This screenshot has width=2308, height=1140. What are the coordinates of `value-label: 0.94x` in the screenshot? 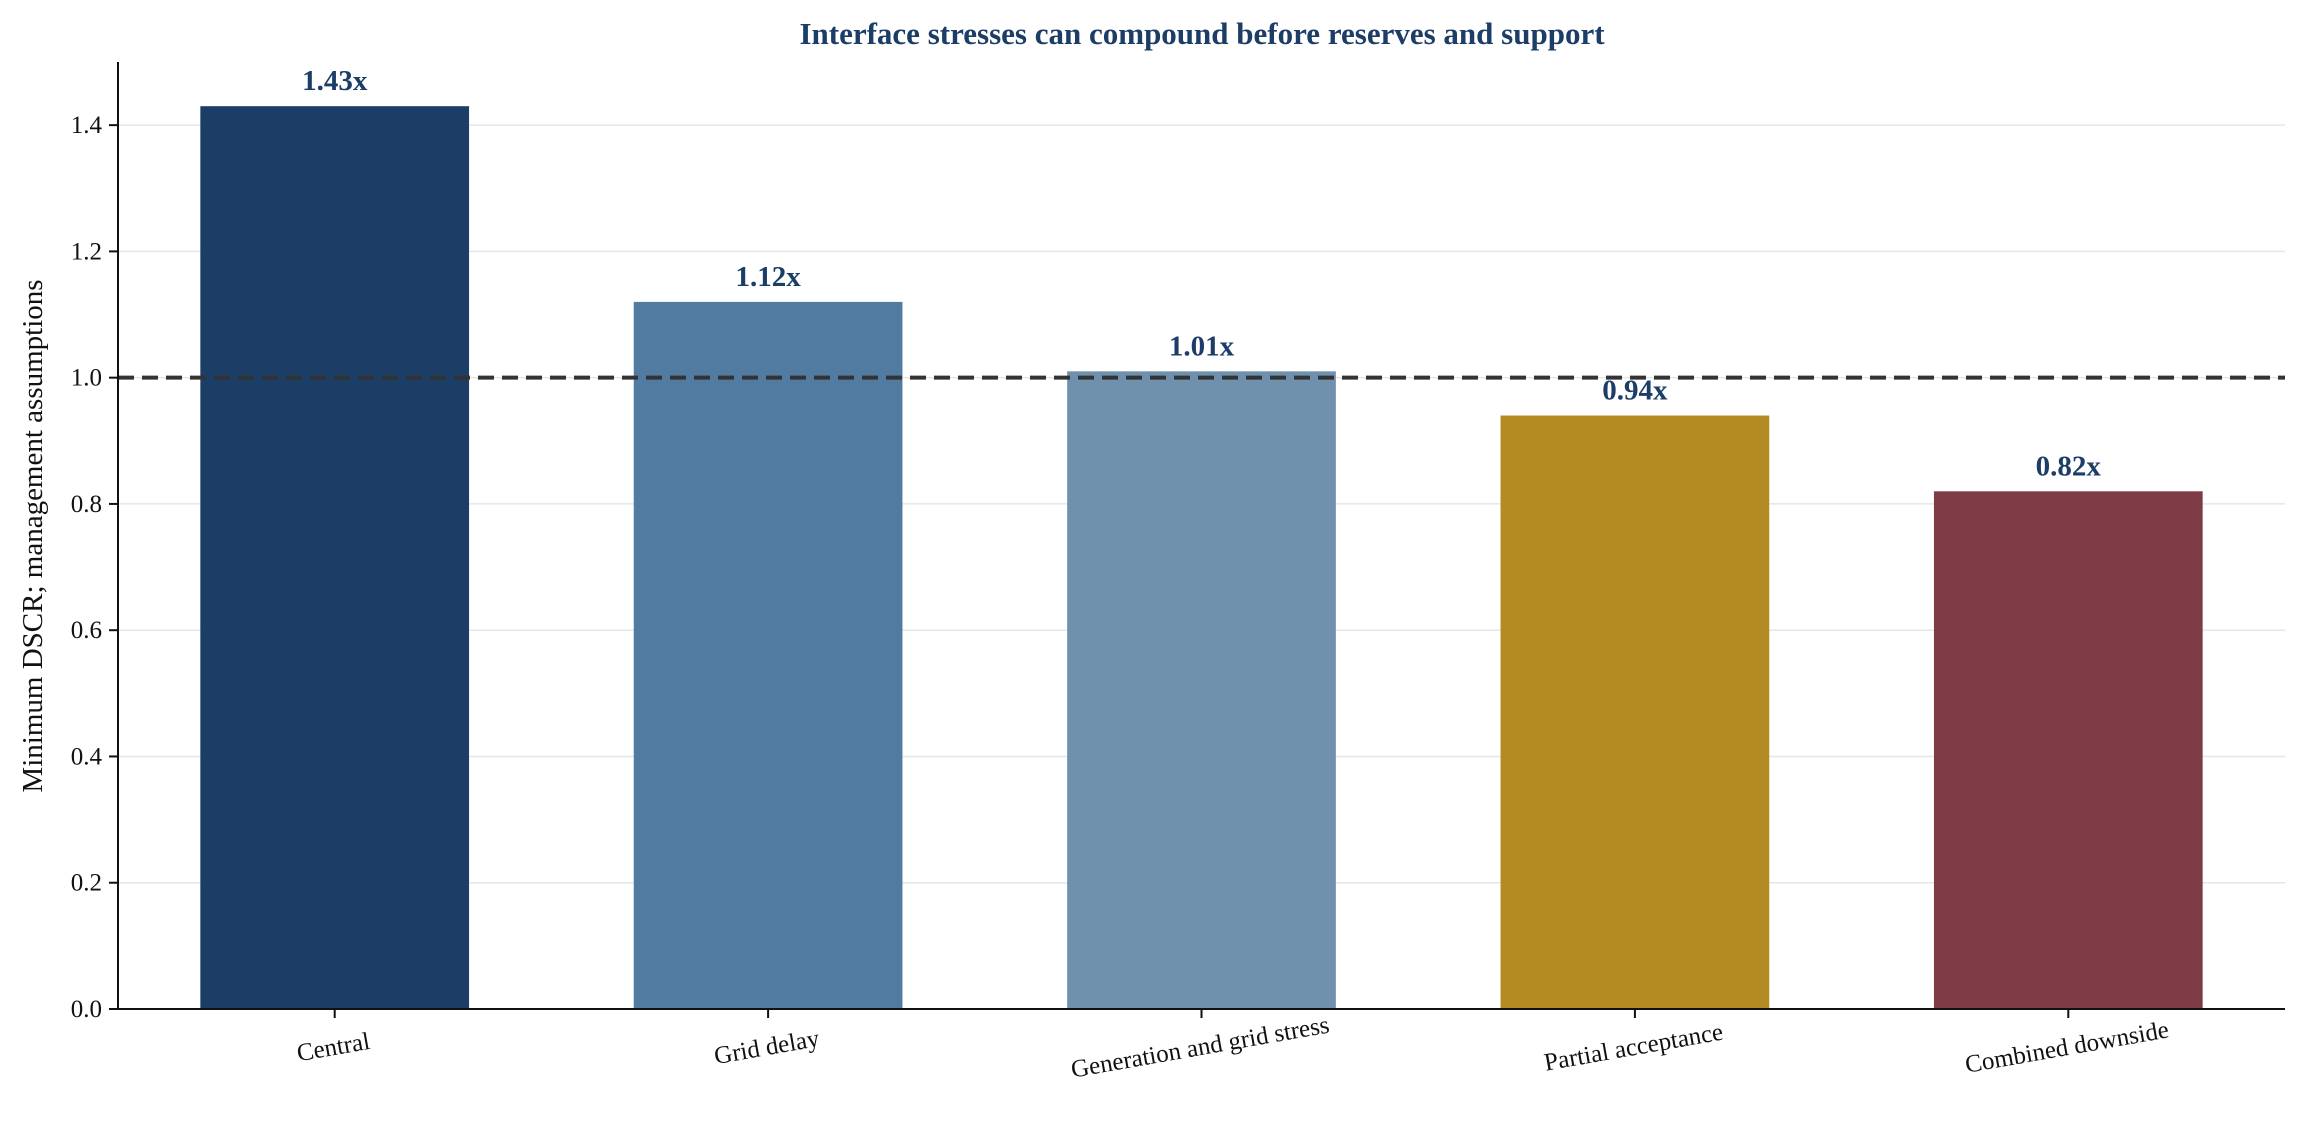 It's located at (1635, 391).